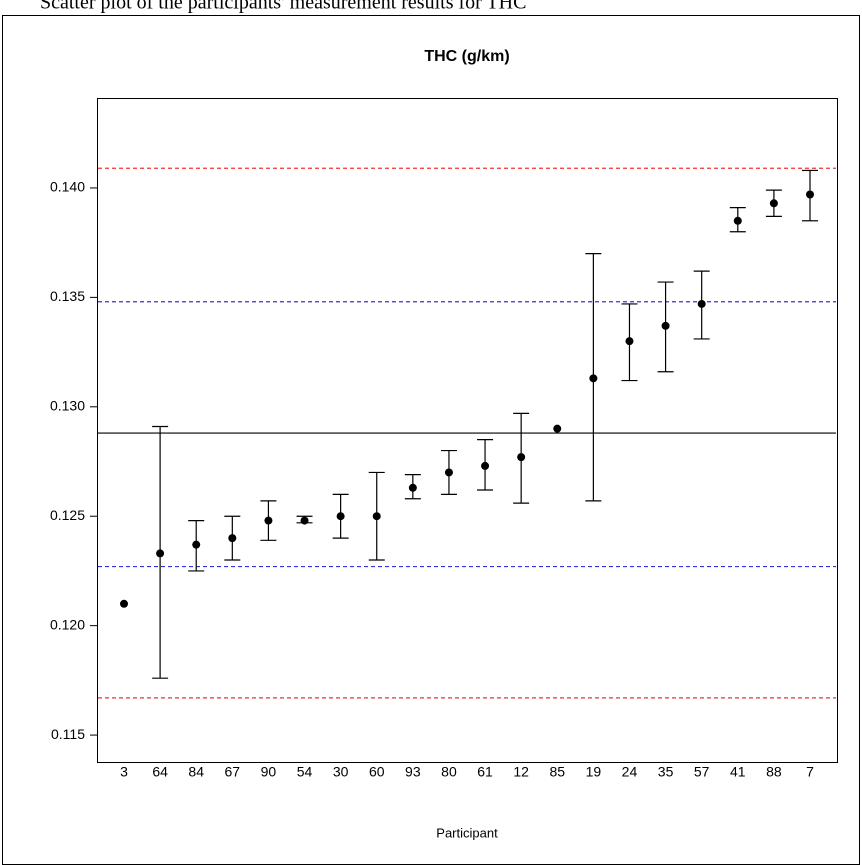  What do you see at coordinates (413, 772) in the screenshot?
I see `x-tick-label: 93` at bounding box center [413, 772].